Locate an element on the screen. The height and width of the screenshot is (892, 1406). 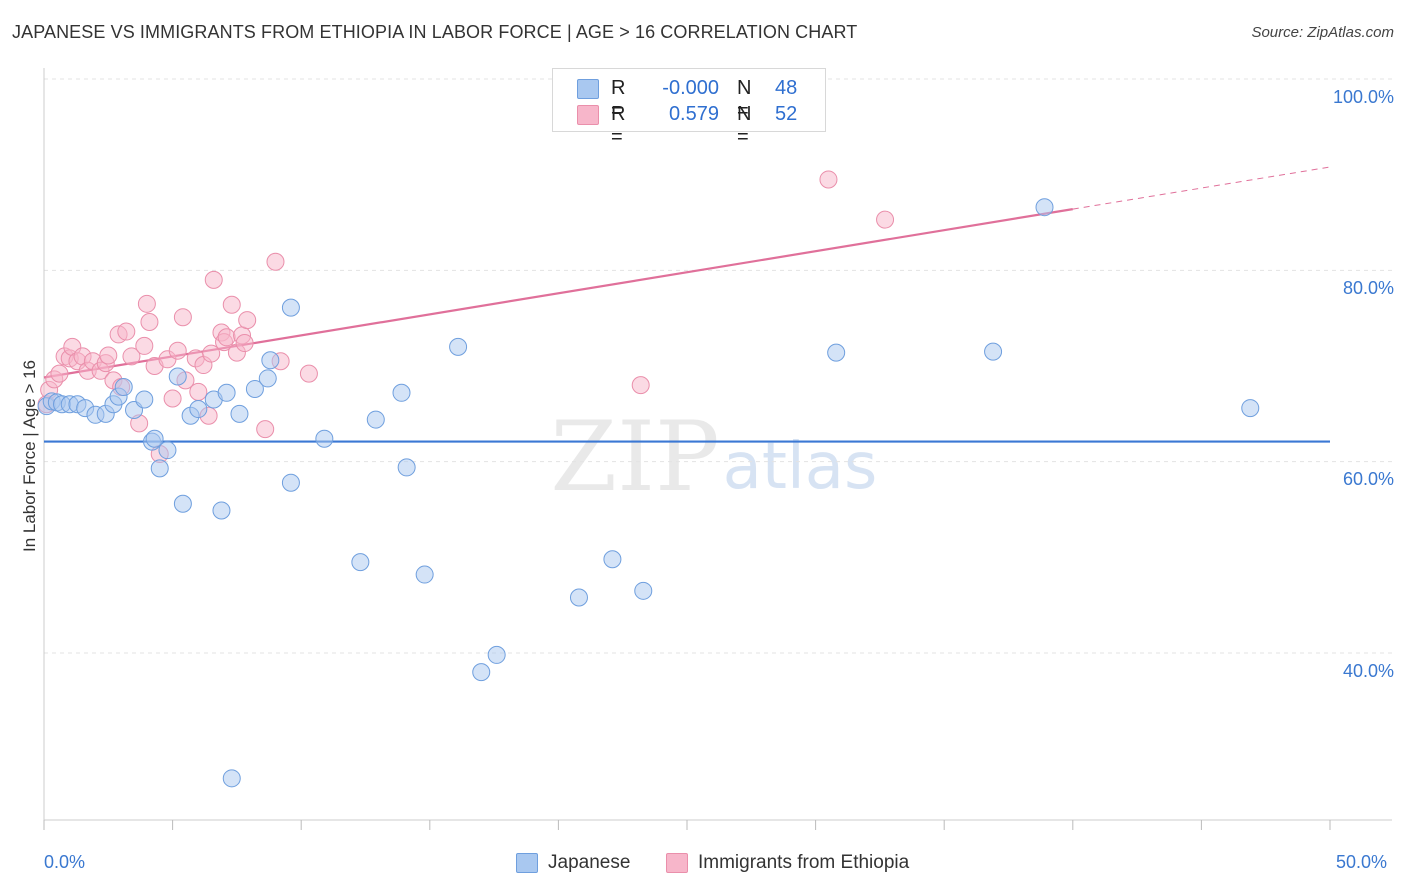
source-label: Source: ZipAtlas.com is located at coordinates (1322, 32).